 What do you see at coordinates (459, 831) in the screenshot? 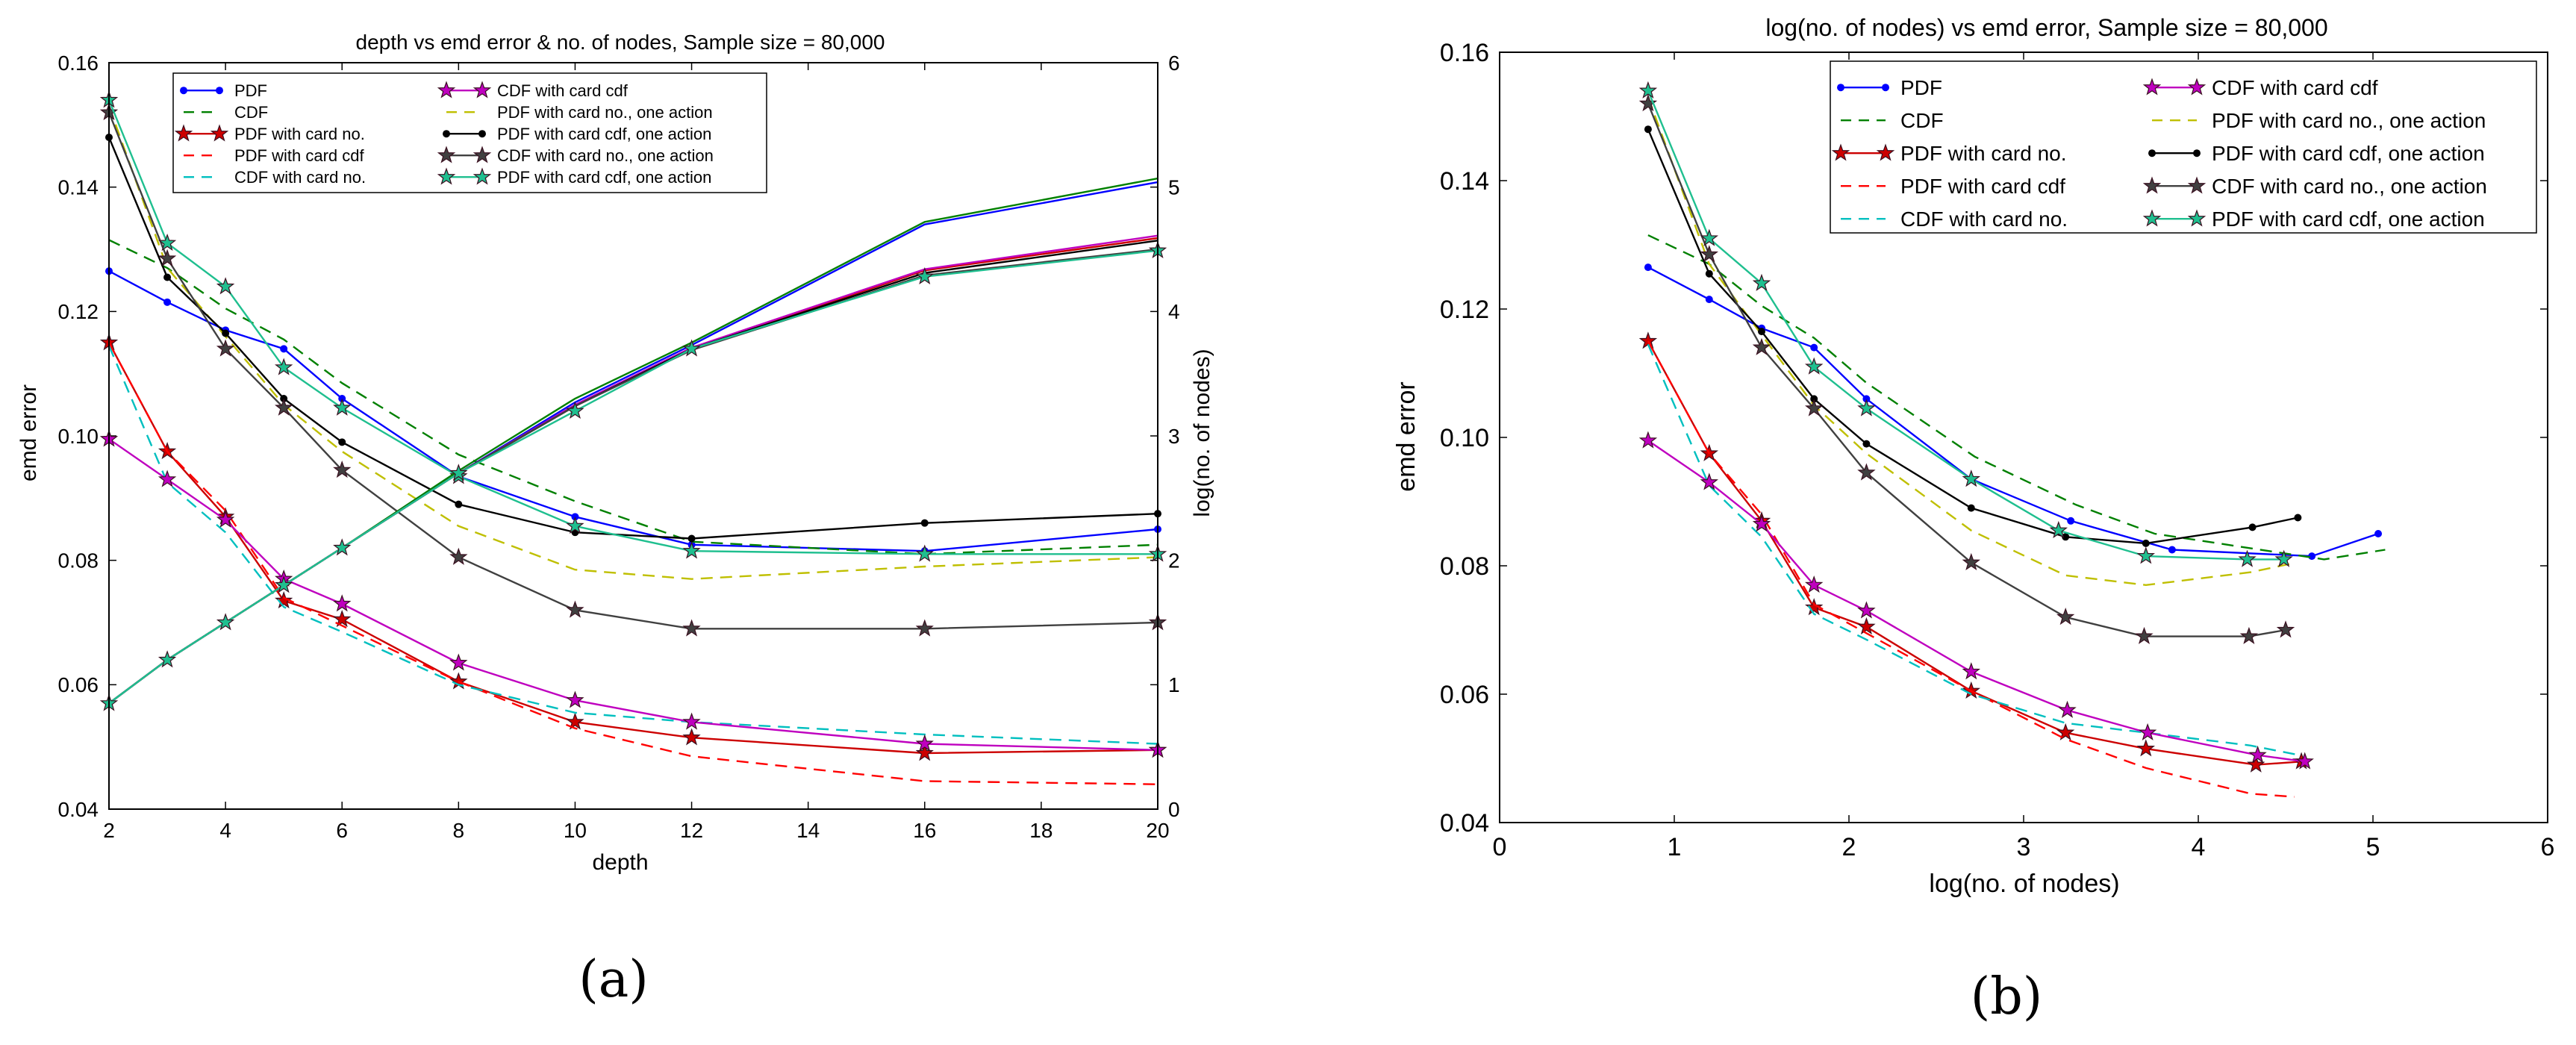
I see `x-tick-label: 8` at bounding box center [459, 831].